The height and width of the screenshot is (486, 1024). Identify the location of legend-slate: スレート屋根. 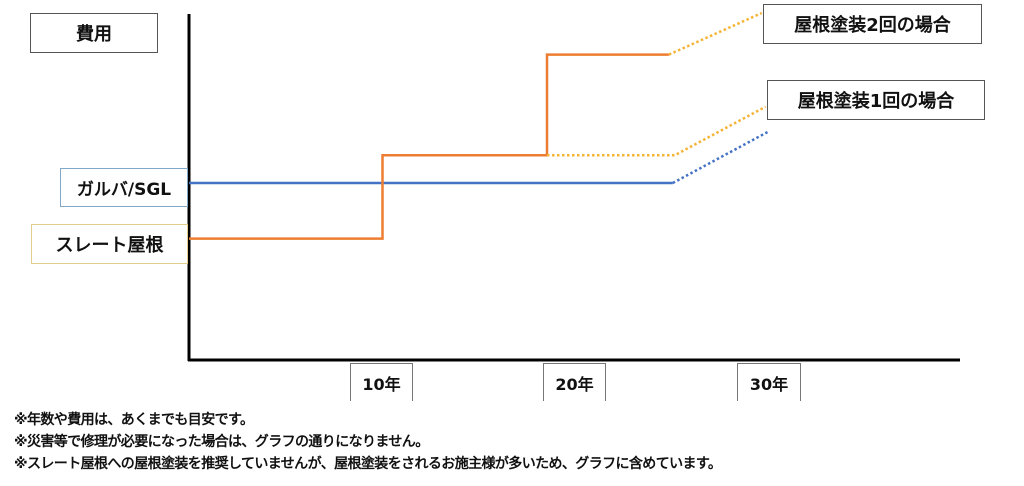
(109, 244).